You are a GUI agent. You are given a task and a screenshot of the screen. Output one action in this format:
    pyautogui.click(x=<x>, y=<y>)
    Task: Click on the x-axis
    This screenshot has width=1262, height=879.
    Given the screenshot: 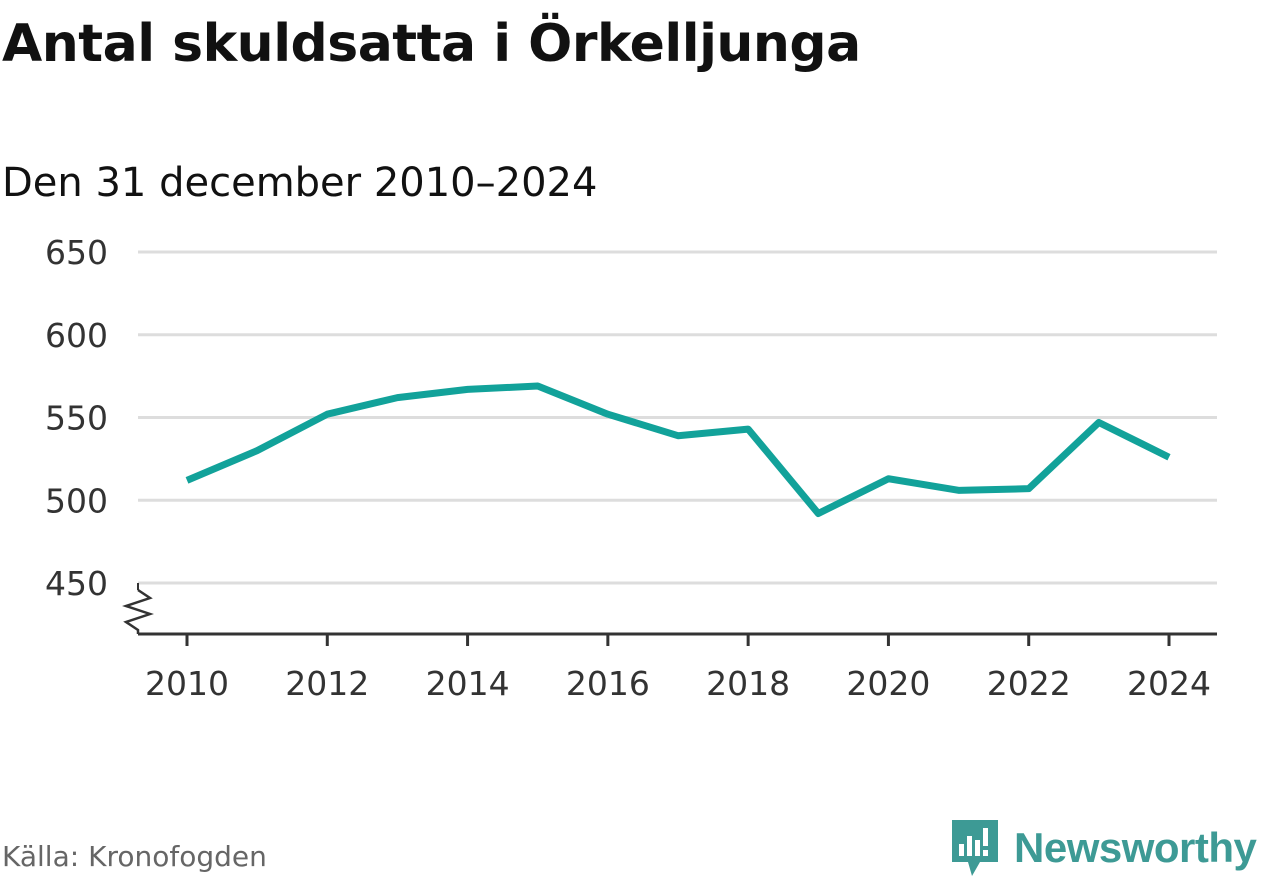 What is the action you would take?
    pyautogui.click(x=669, y=609)
    